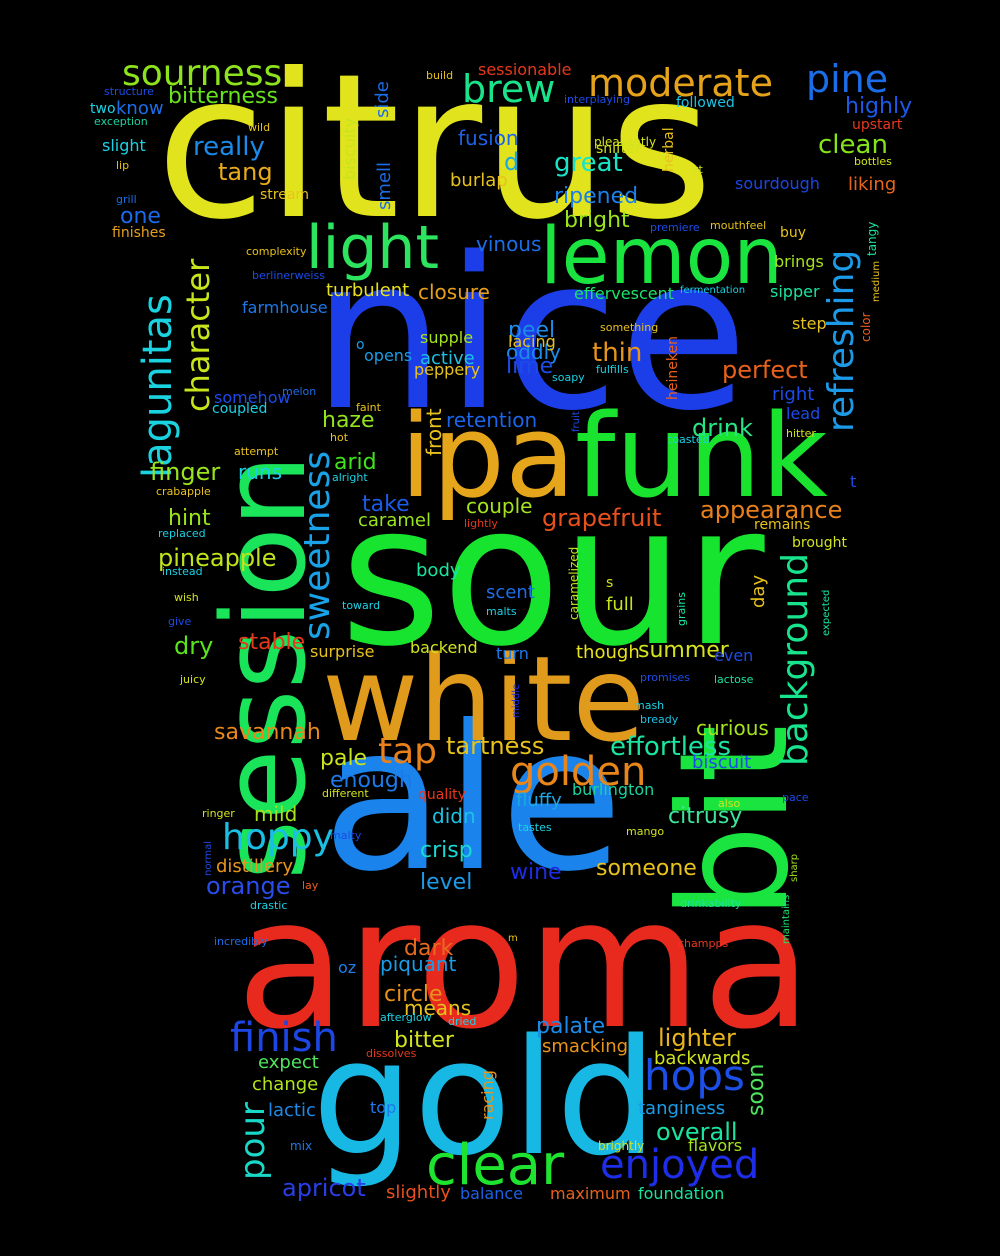 The height and width of the screenshot is (1256, 1000). Describe the element at coordinates (879, 106) in the screenshot. I see `word-highly: highly` at that location.